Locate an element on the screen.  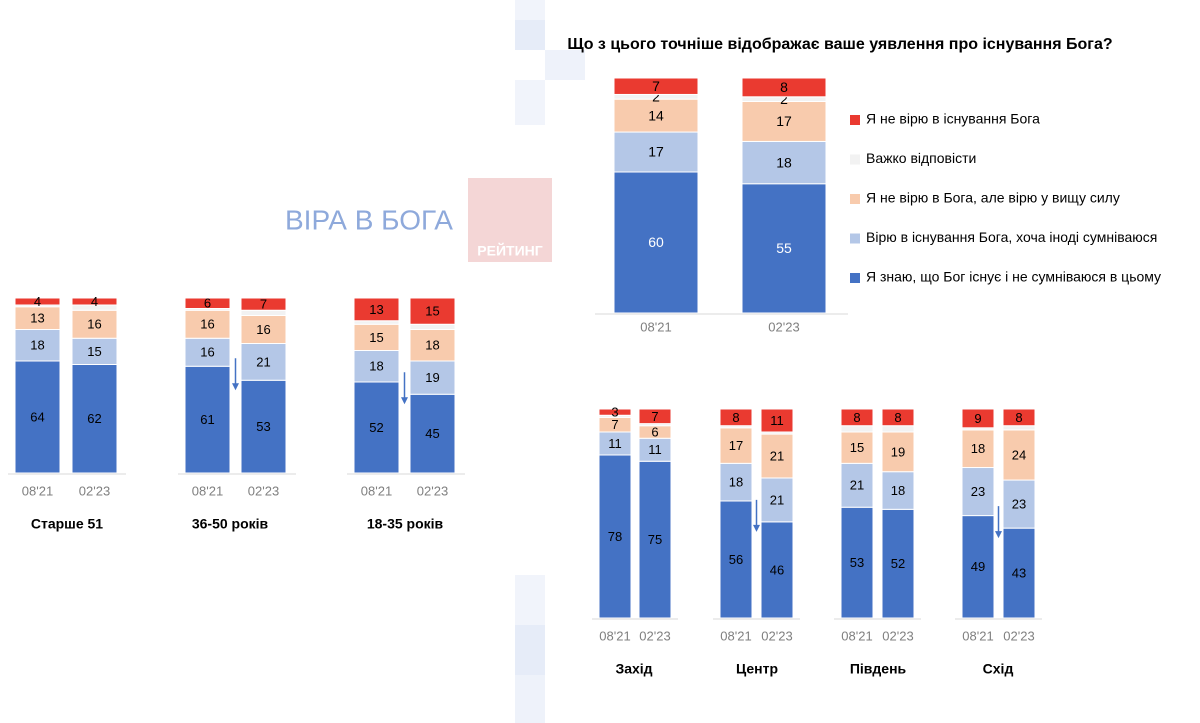
value-label: 11 is located at coordinates (655, 449).